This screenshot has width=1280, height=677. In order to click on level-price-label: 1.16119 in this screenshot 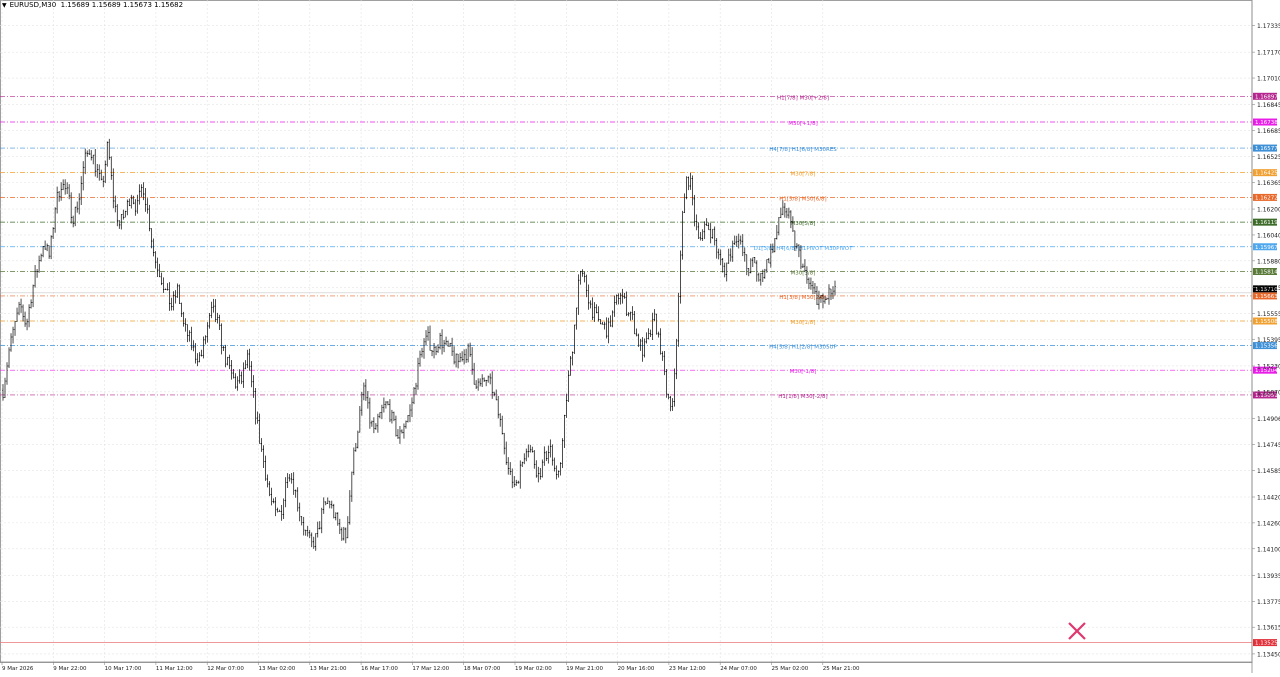, I will do `click(1266, 223)`.